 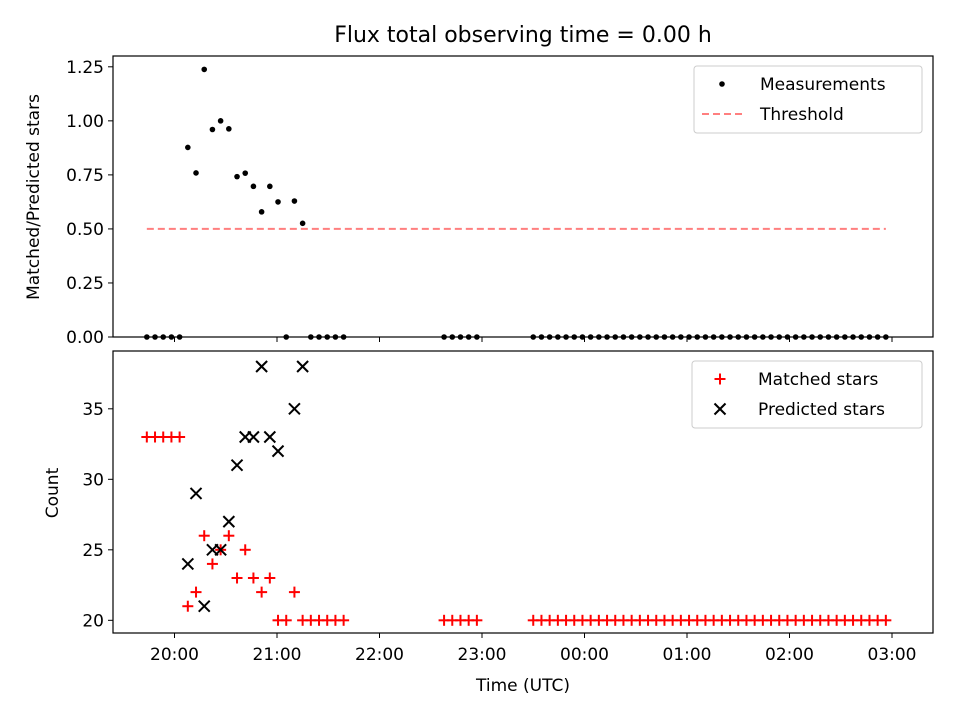 What do you see at coordinates (821, 410) in the screenshot?
I see `predicted-stars-legend-label: Predicted stars` at bounding box center [821, 410].